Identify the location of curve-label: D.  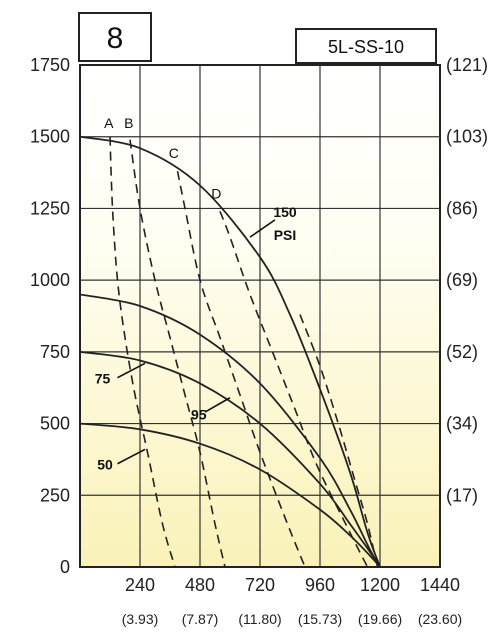
(216, 193).